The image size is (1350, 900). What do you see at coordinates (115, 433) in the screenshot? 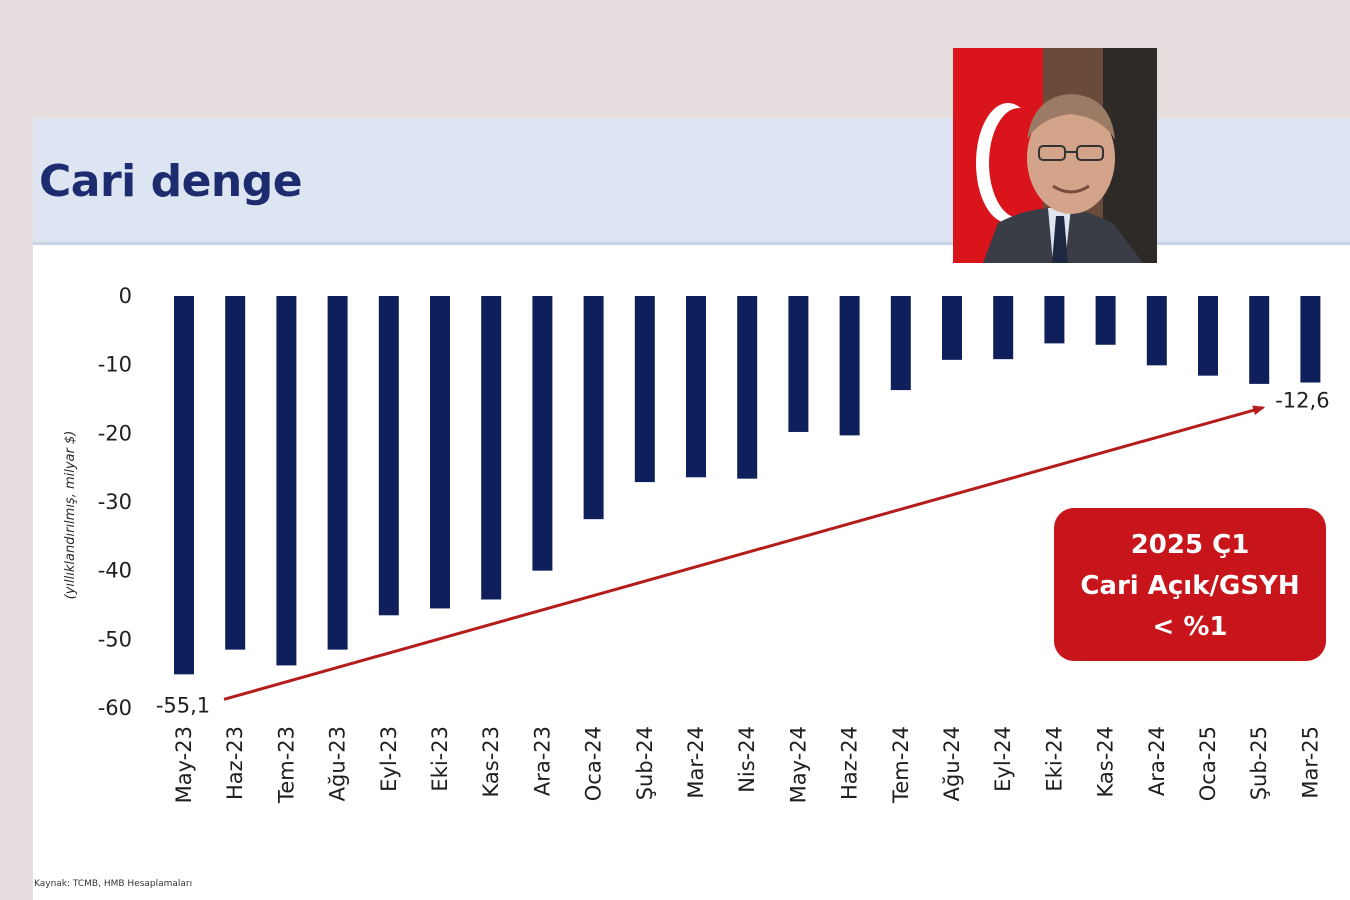
I see `y-tick-label: -20` at bounding box center [115, 433].